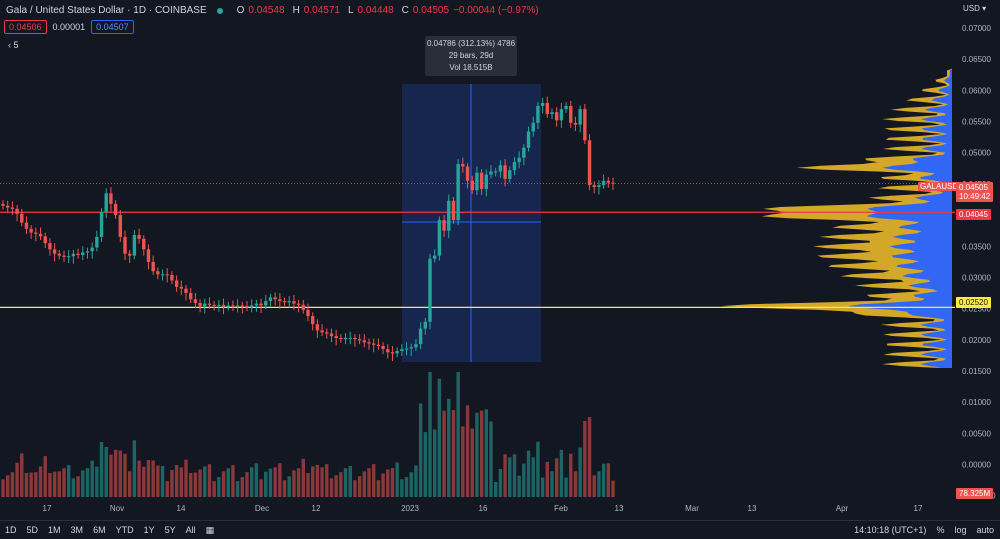  I want to click on last-price-label: 0.04505 10:49:42, so click(975, 192).